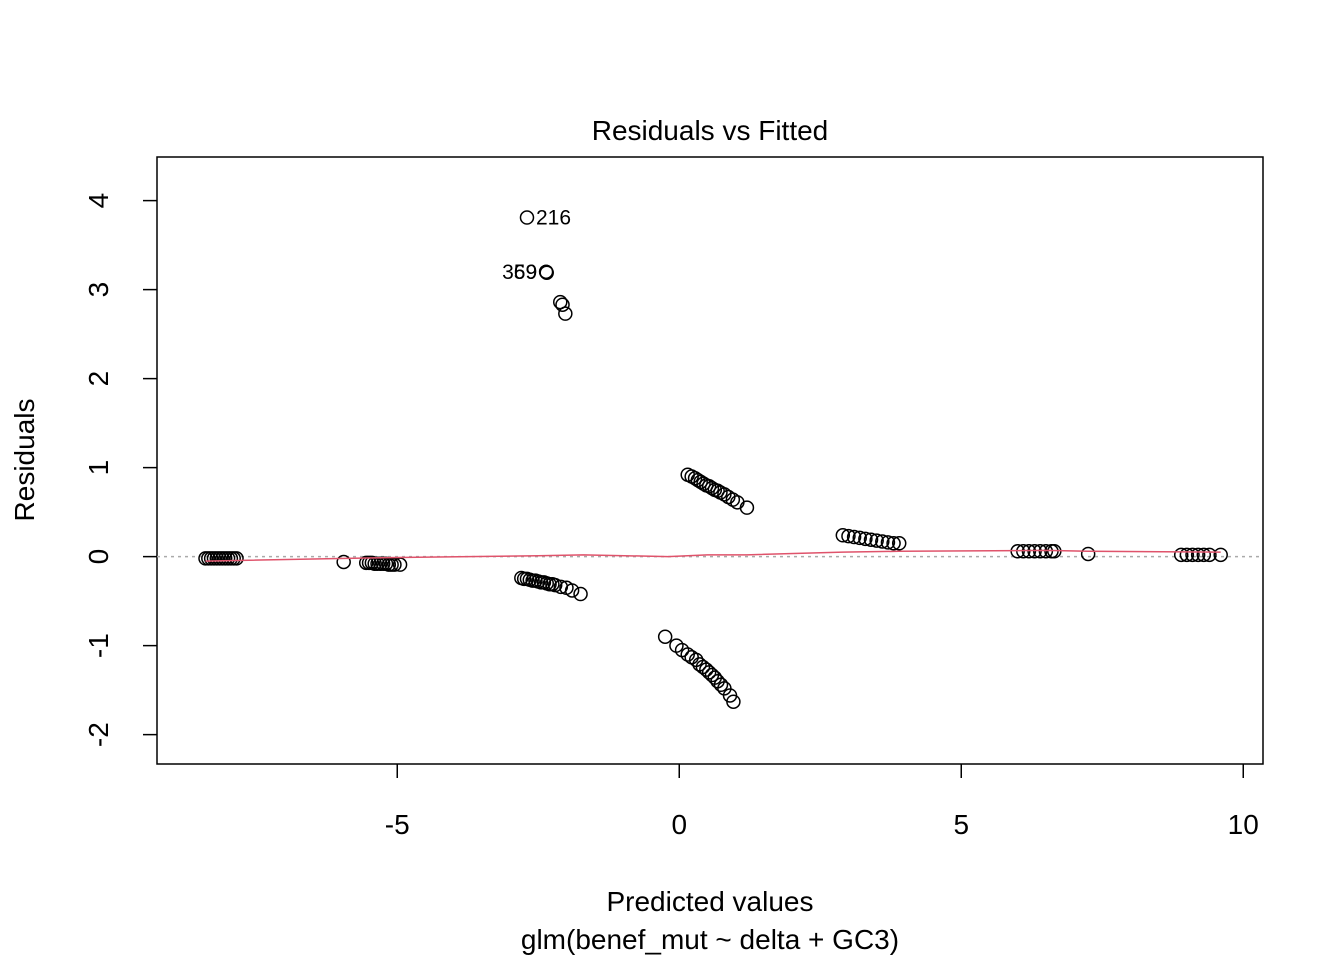  Describe the element at coordinates (679, 824) in the screenshot. I see `x-tick-label: 0` at that location.